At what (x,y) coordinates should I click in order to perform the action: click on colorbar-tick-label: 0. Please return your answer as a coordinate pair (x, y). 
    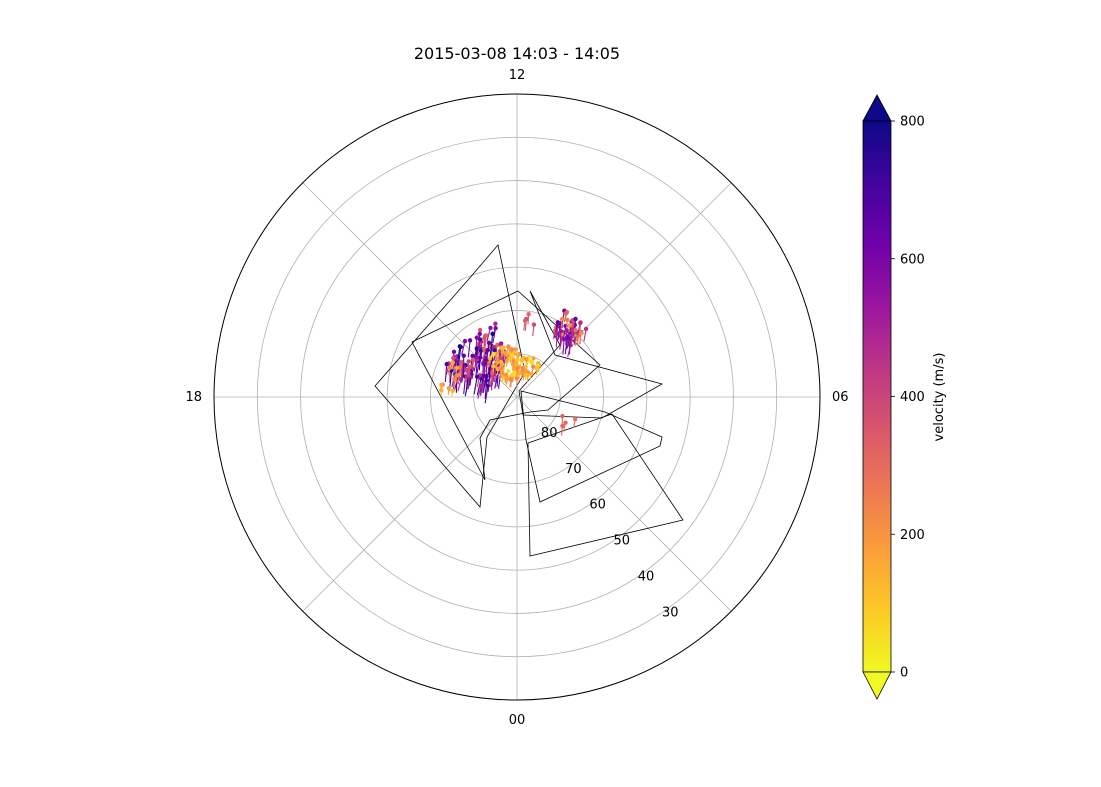
    Looking at the image, I should click on (904, 673).